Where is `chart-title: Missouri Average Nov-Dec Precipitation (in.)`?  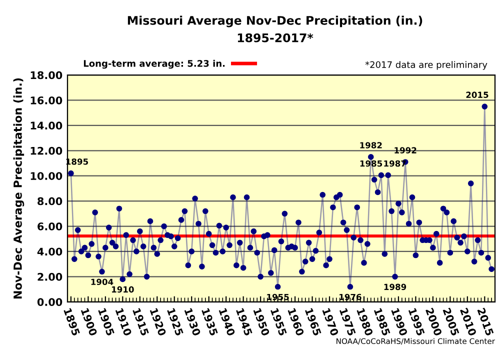 chart-title: Missouri Average Nov-Dec Precipitation (in.) is located at coordinates (275, 22).